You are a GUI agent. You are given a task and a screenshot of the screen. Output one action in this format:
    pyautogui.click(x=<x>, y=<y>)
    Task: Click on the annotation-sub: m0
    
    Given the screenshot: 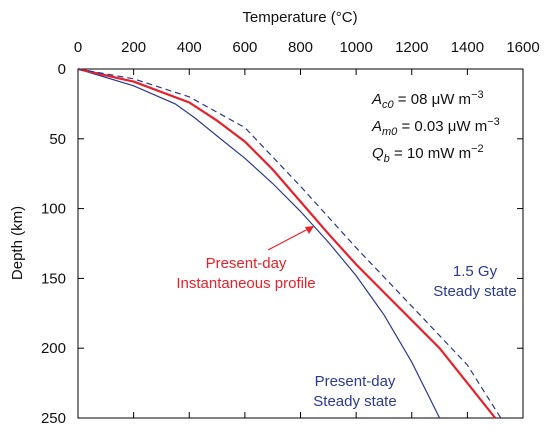 What is the action you would take?
    pyautogui.click(x=390, y=132)
    